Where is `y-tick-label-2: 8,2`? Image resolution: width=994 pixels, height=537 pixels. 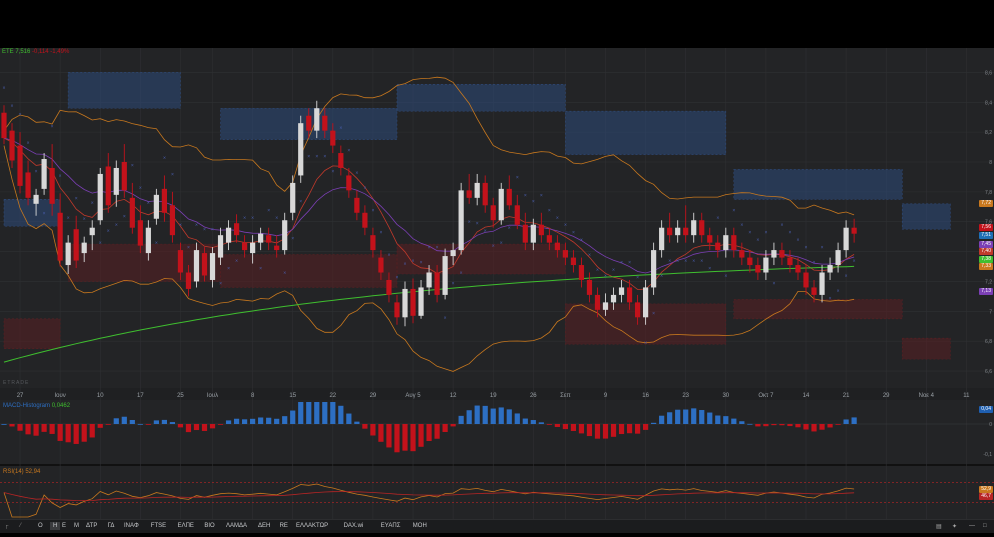
y-tick-label-2: 8,2 is located at coordinates (988, 133).